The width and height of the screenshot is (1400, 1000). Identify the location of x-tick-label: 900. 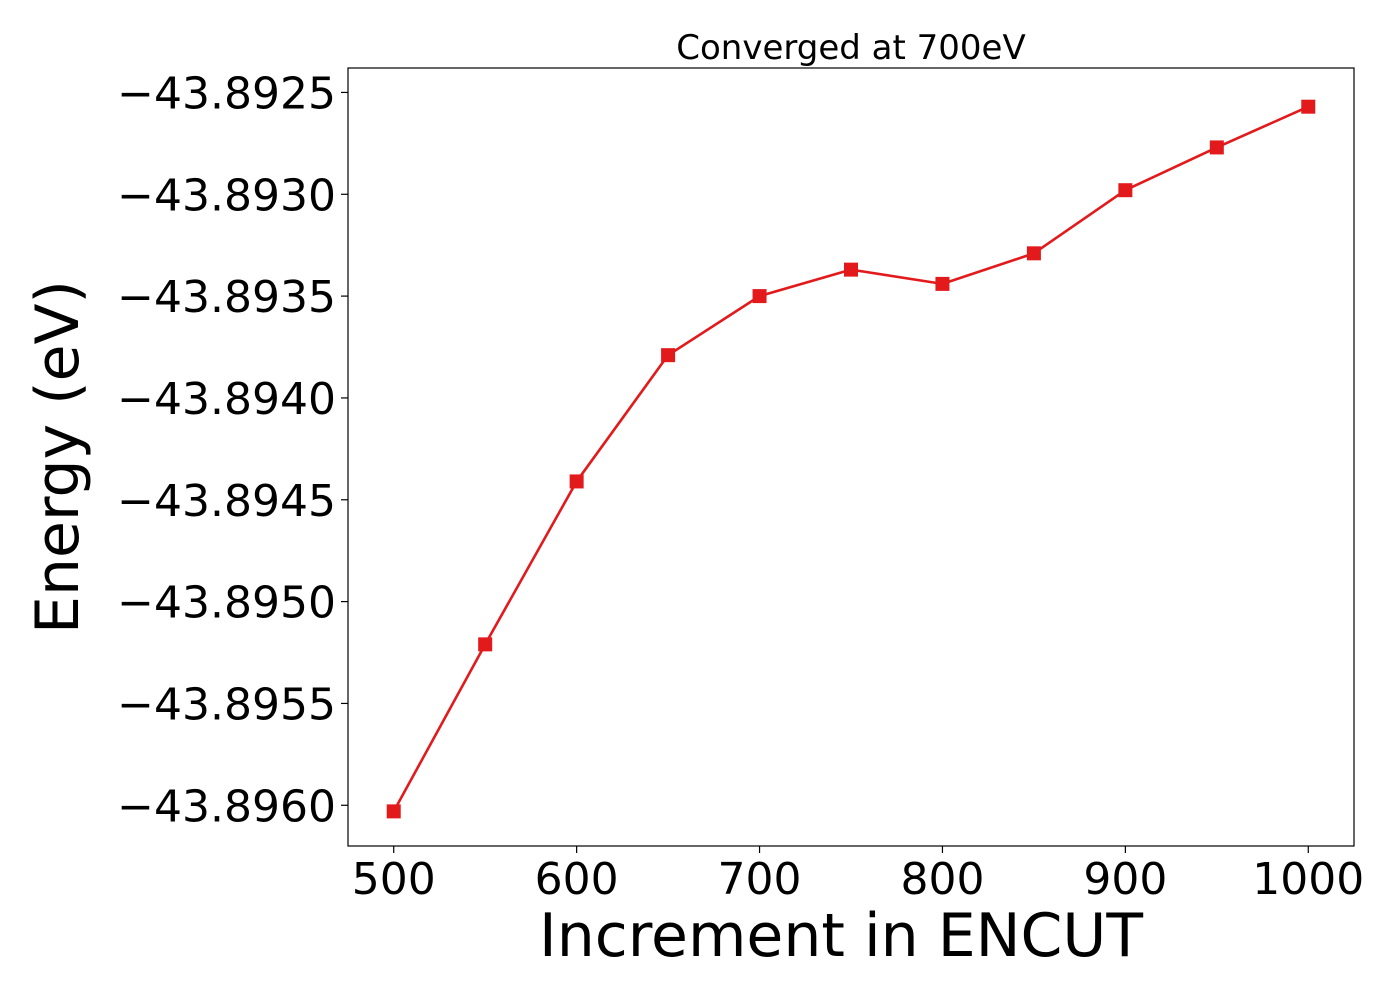
(1125, 879).